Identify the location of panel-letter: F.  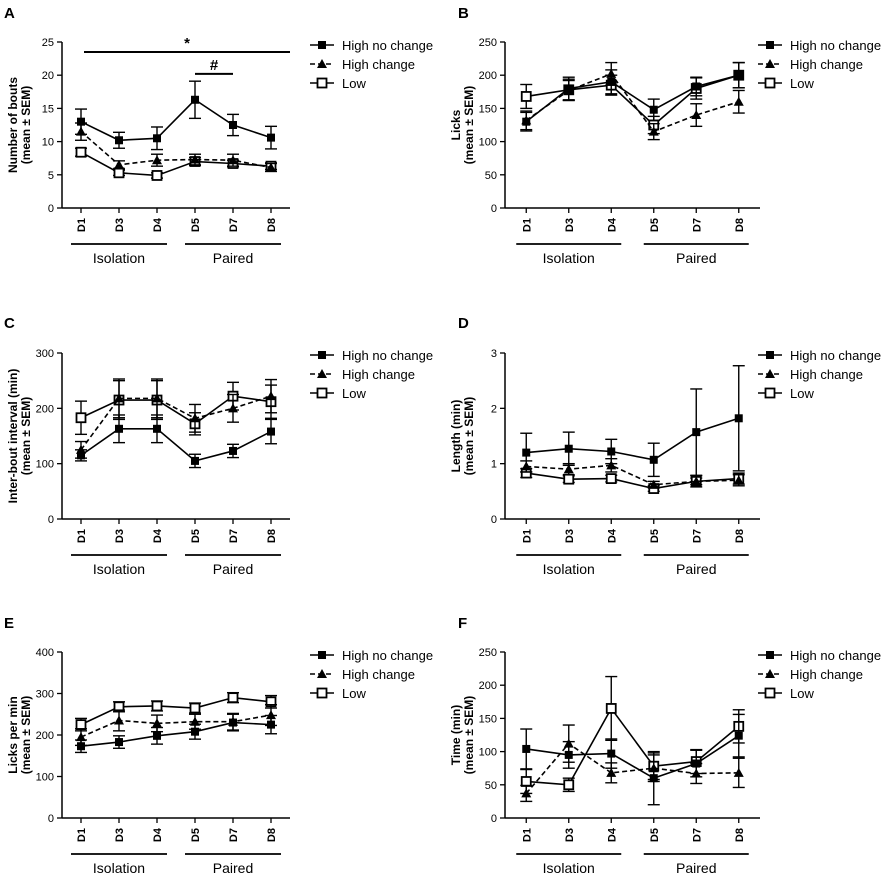
(462, 623).